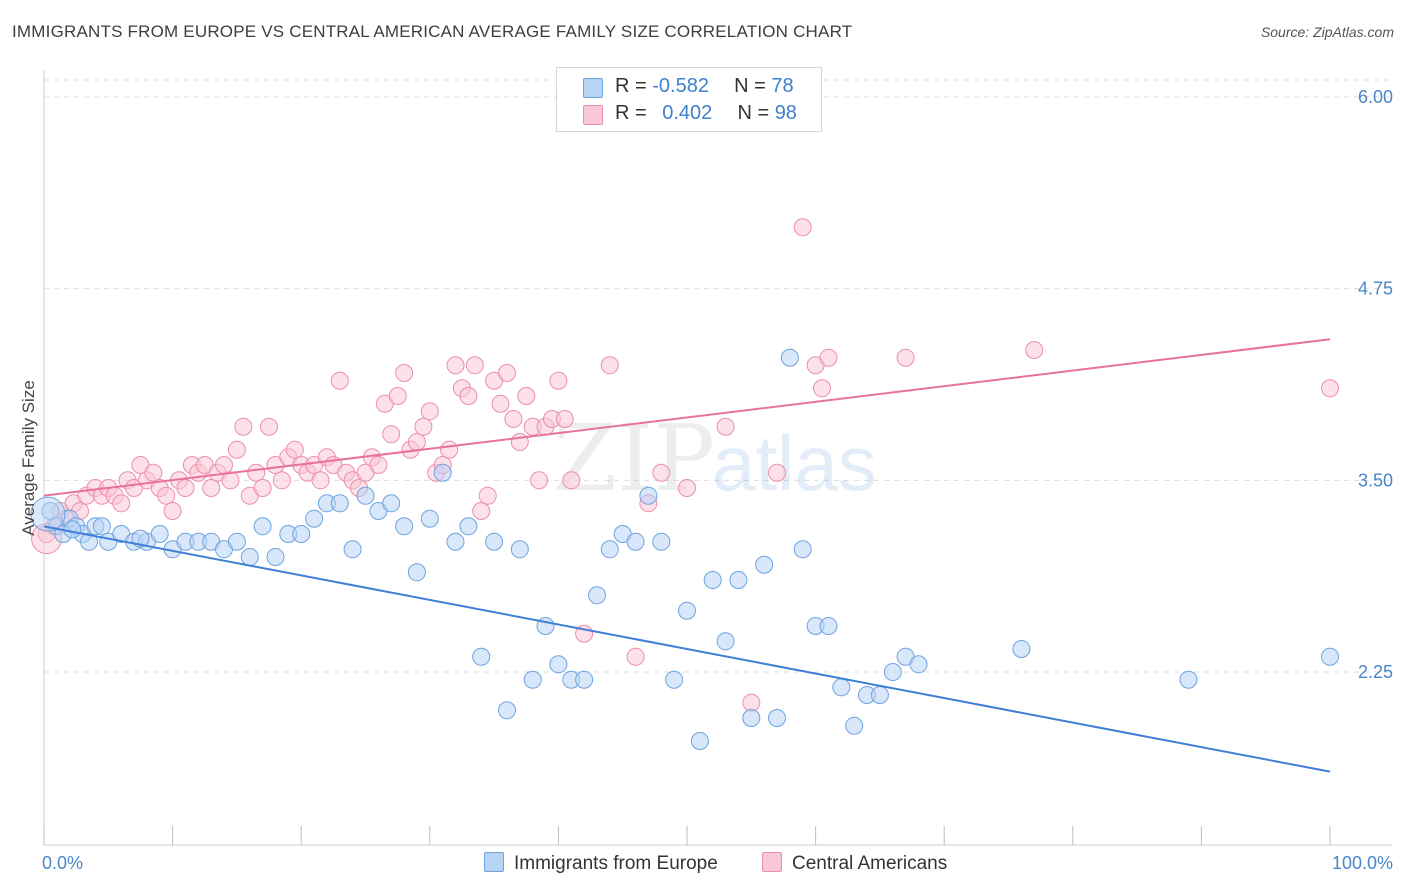 The image size is (1406, 892). I want to click on legend-n-value-europe: 78, so click(782, 86).